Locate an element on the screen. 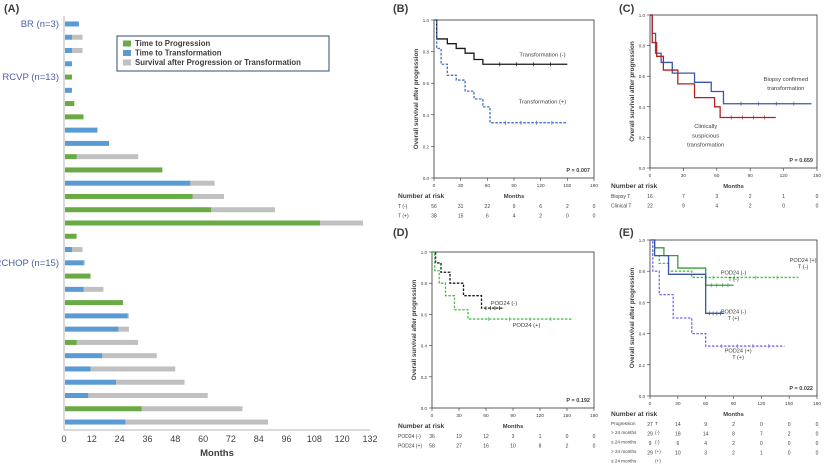 The height and width of the screenshot is (465, 825). panel-a-x-tick: 12 is located at coordinates (92, 439).